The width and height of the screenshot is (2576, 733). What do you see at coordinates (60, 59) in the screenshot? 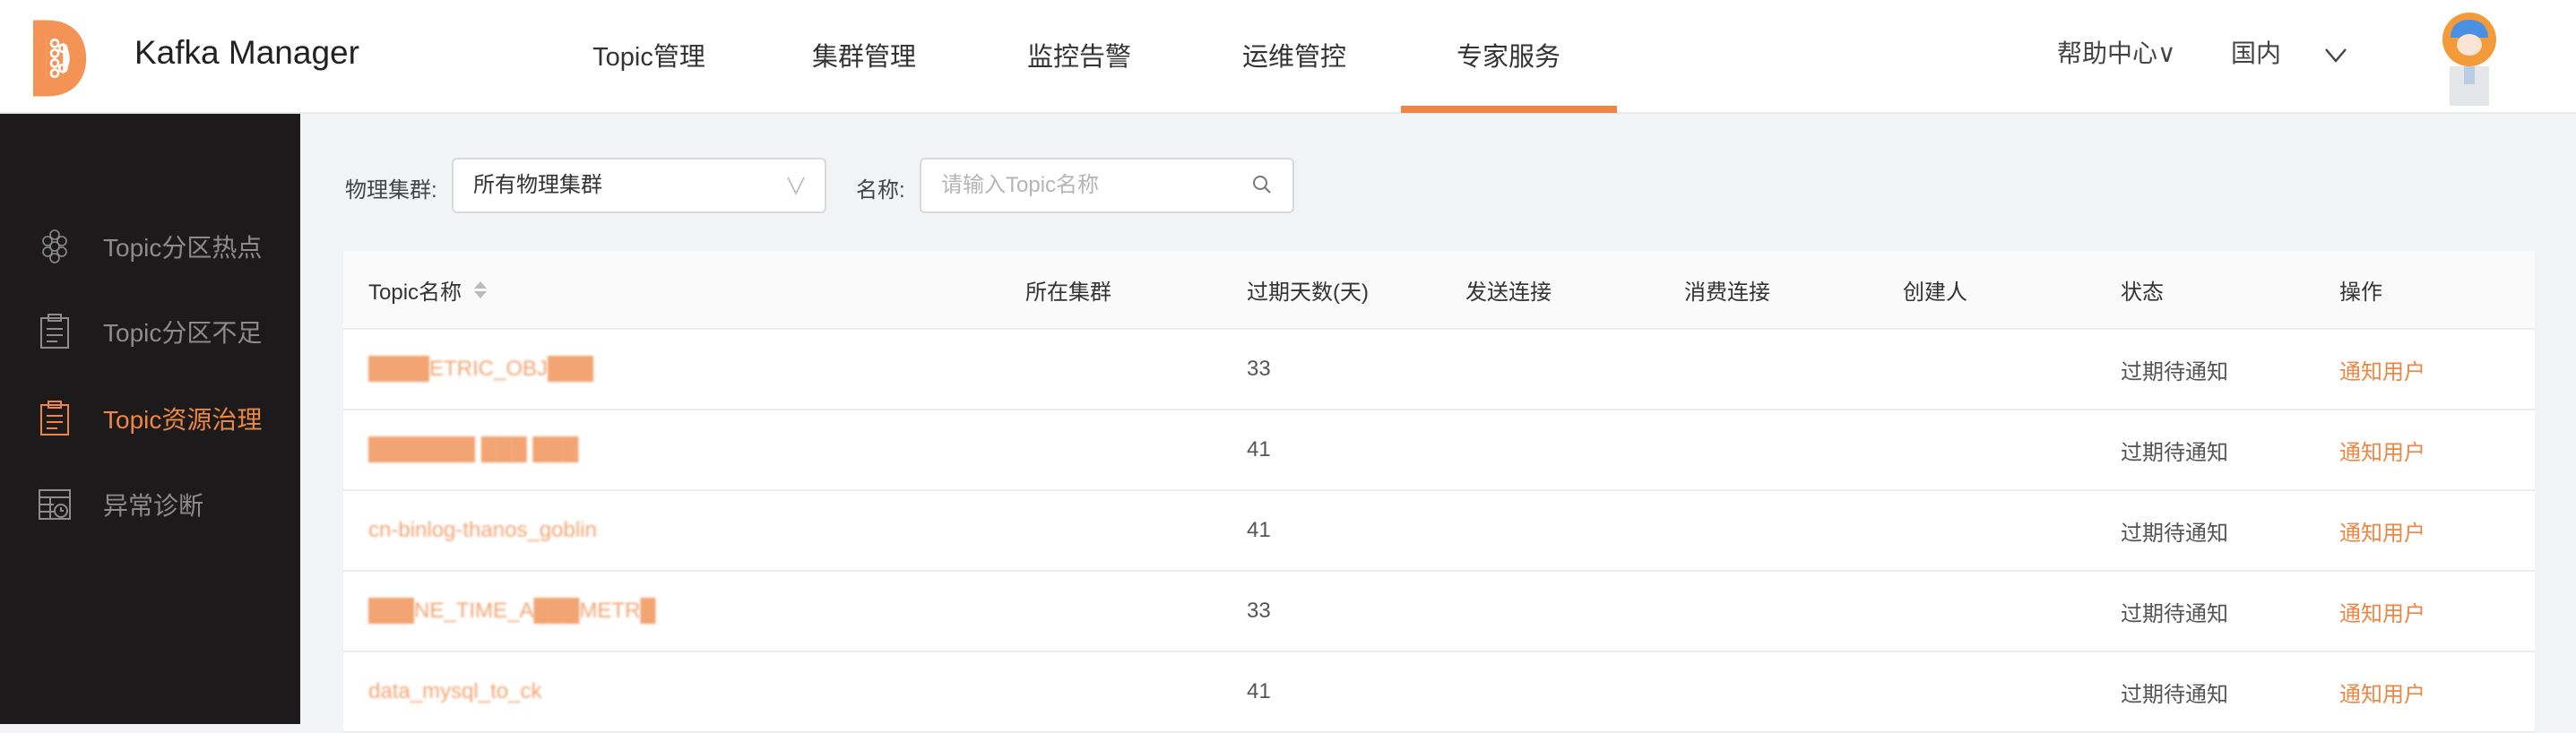
I see `kafka-manager-logo` at bounding box center [60, 59].